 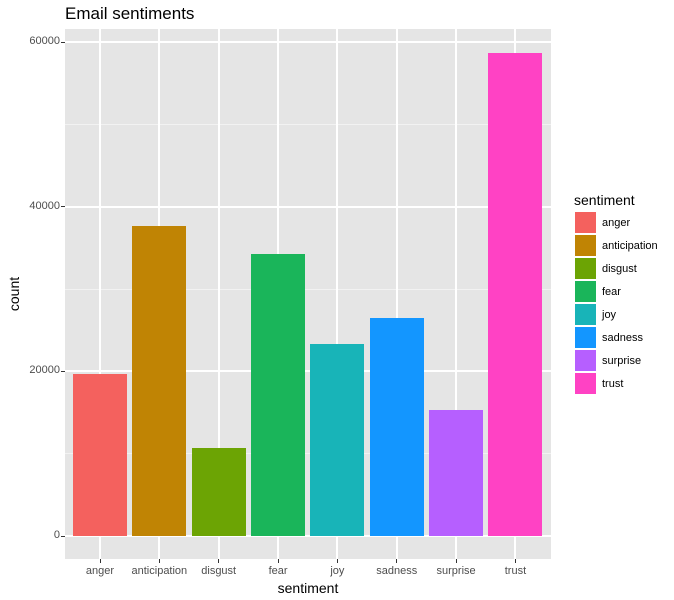 What do you see at coordinates (619, 268) in the screenshot?
I see `legend-label: disgust` at bounding box center [619, 268].